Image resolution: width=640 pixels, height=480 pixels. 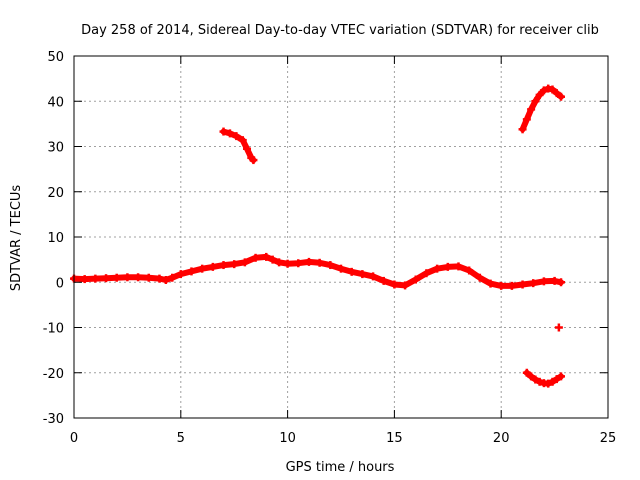 I want to click on y-tick-label: 20, so click(x=55, y=193).